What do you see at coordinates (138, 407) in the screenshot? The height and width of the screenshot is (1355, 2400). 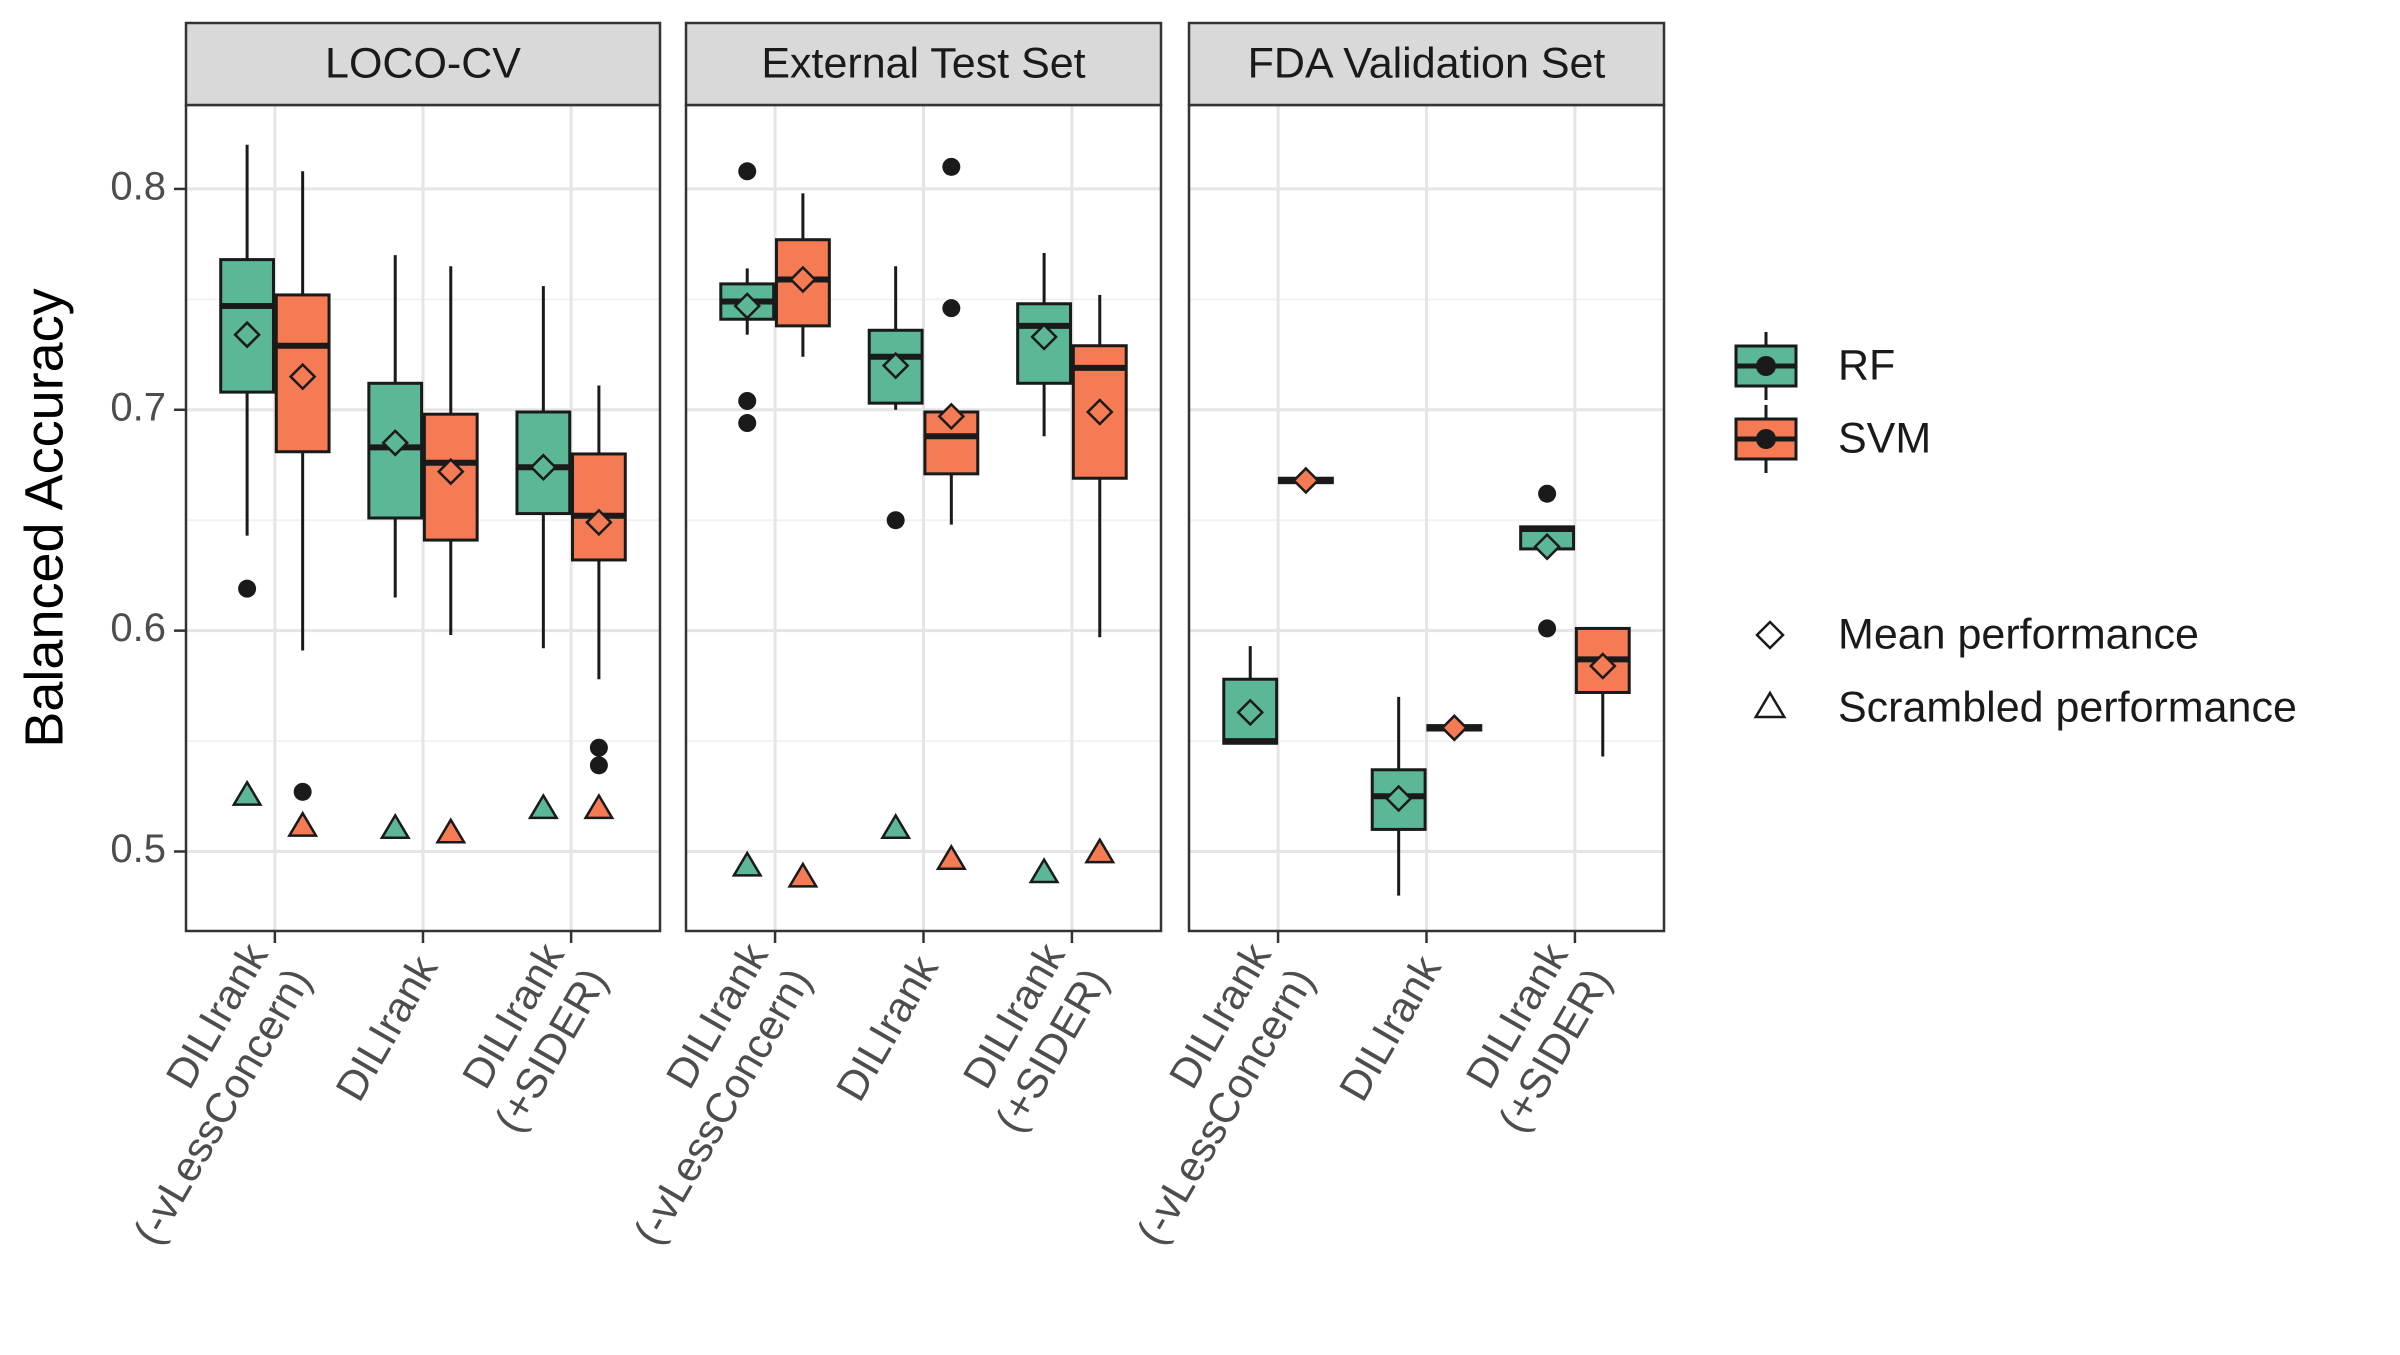 I see `y-tick-label: 0.7` at bounding box center [138, 407].